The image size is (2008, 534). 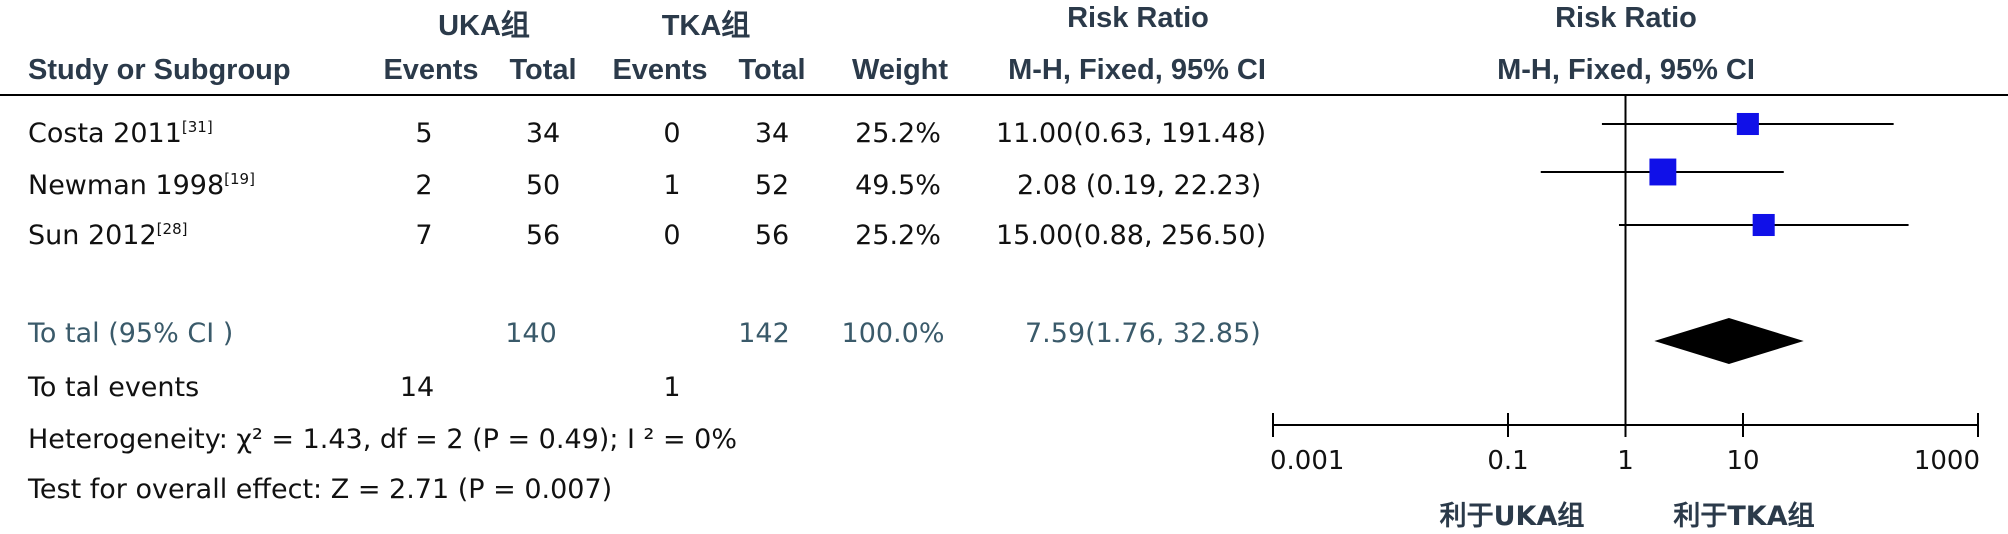 What do you see at coordinates (772, 185) in the screenshot?
I see `total2-cell: 52` at bounding box center [772, 185].